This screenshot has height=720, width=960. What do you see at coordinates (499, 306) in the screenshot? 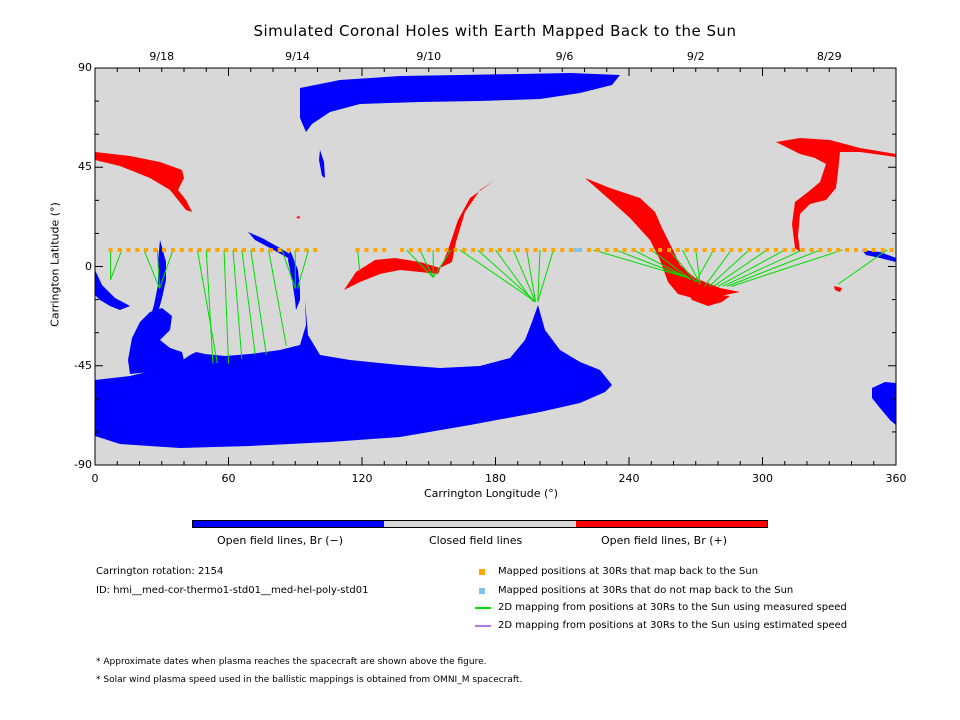
I see `field-line-group` at bounding box center [499, 306].